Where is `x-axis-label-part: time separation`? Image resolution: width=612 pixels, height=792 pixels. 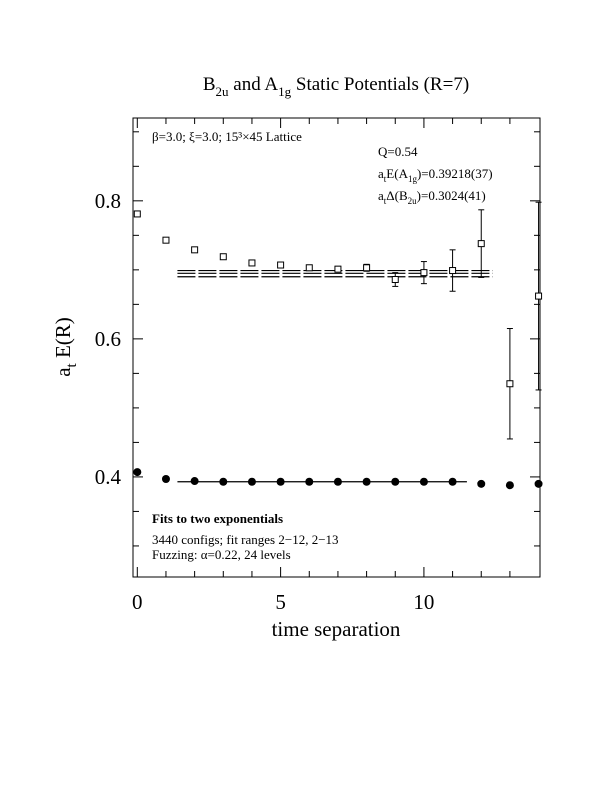 x-axis-label-part: time separation is located at coordinates (336, 629).